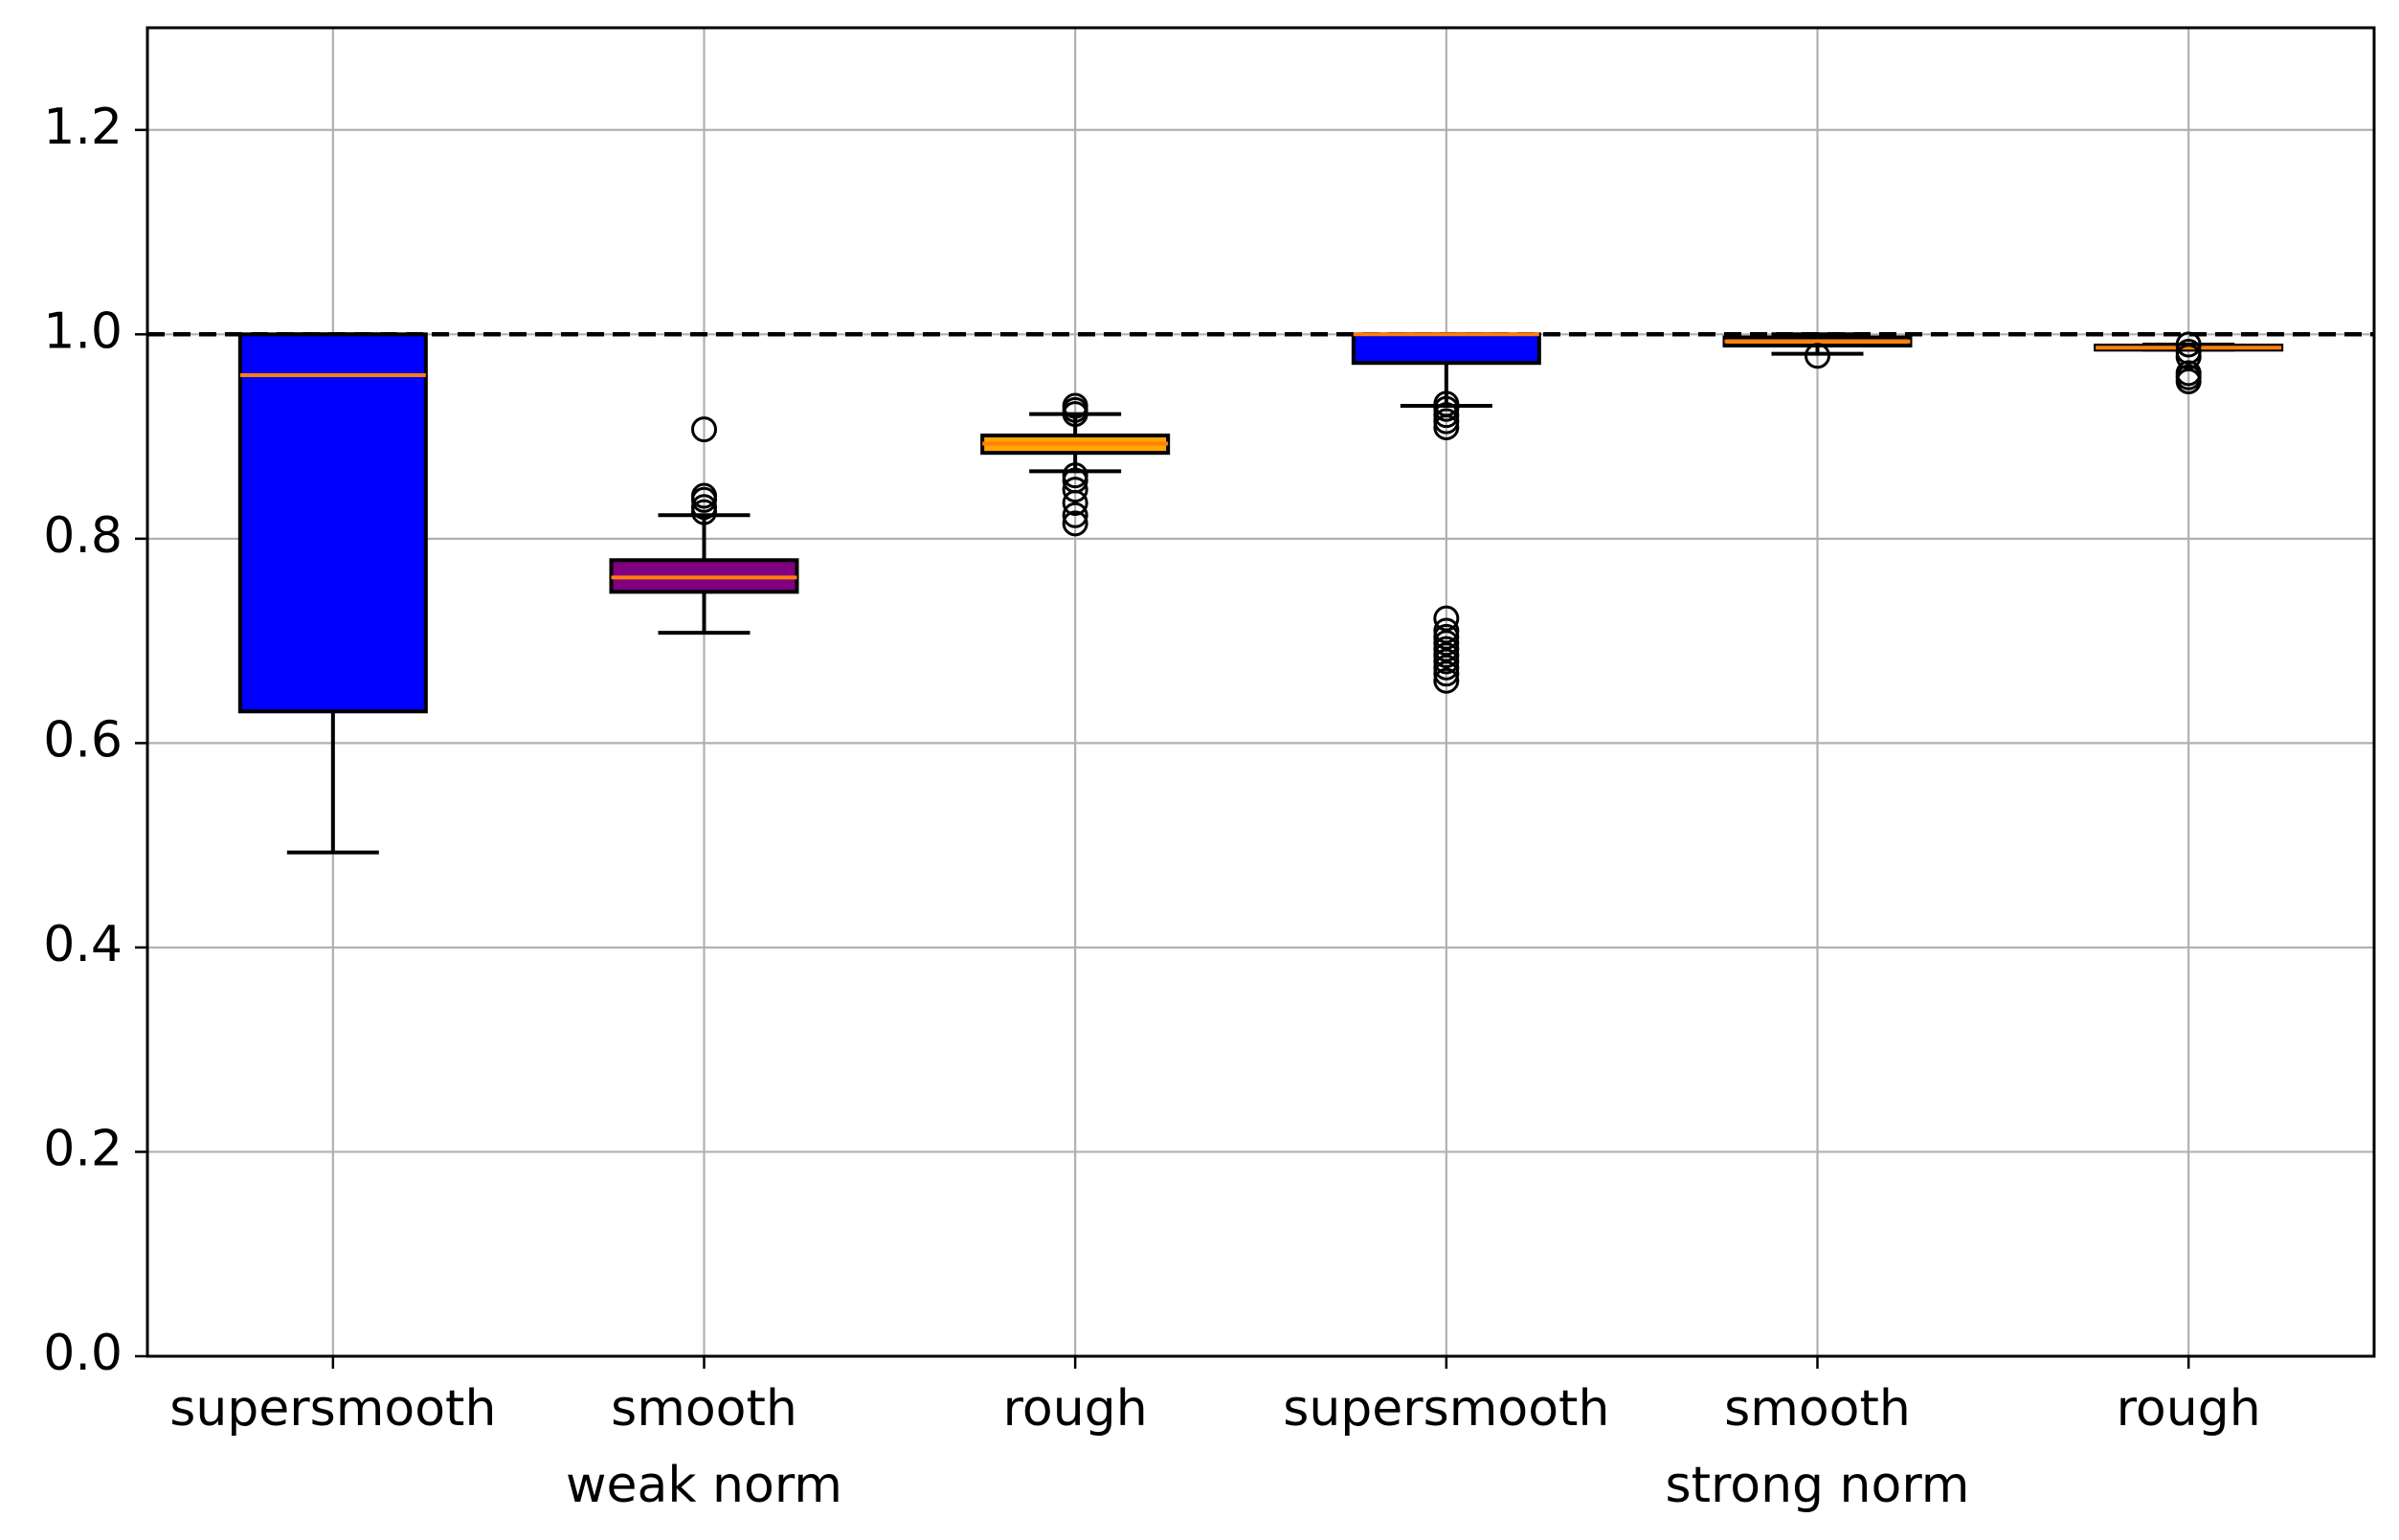 The width and height of the screenshot is (2399, 1540). Describe the element at coordinates (83, 331) in the screenshot. I see `y-tick-label: 1.0` at that location.